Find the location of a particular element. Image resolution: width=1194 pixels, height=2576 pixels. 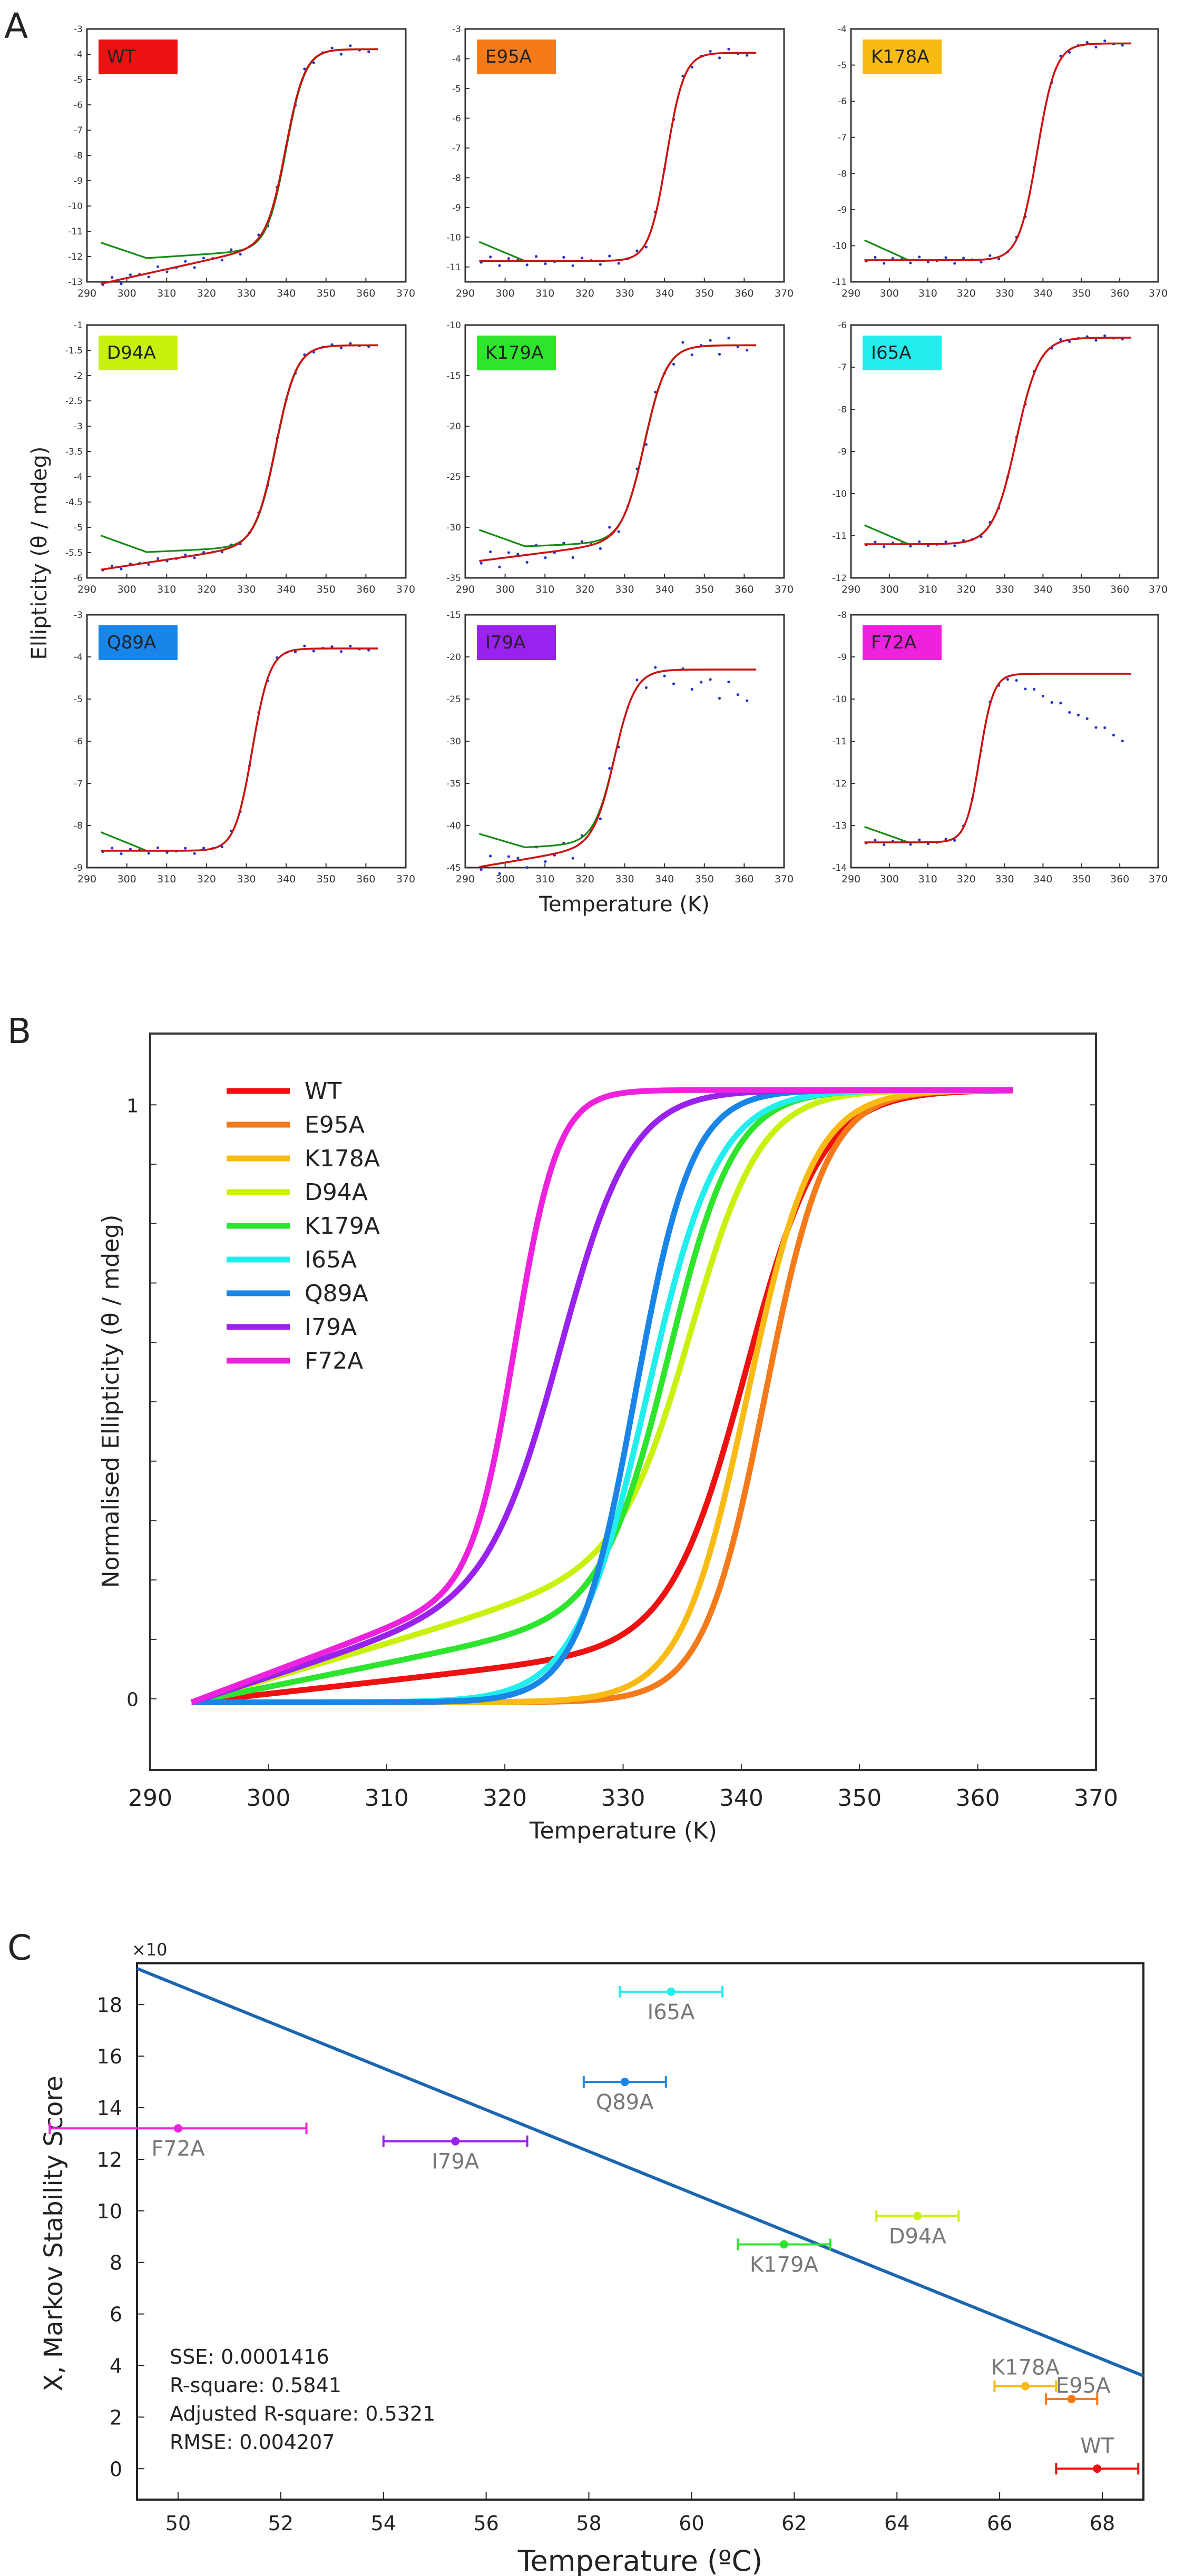

fit-stat: SSE: 0.0001416 is located at coordinates (249, 2356).